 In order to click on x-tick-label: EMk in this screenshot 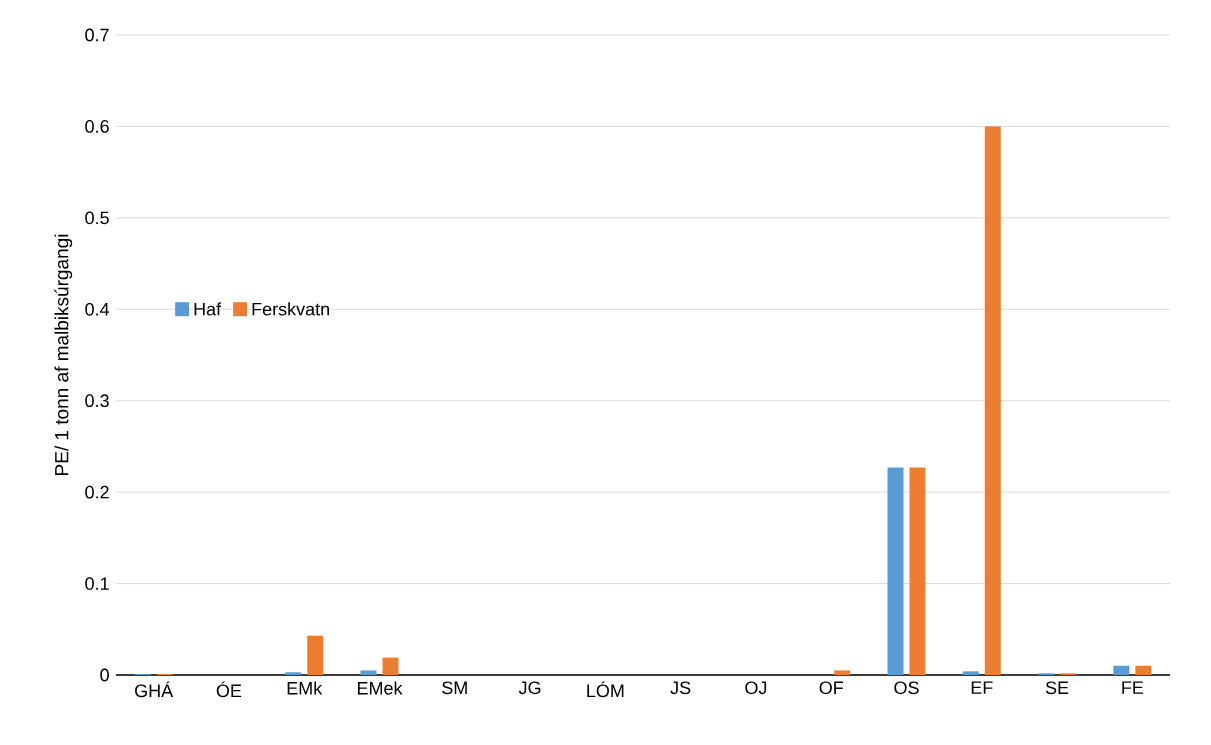, I will do `click(305, 688)`.